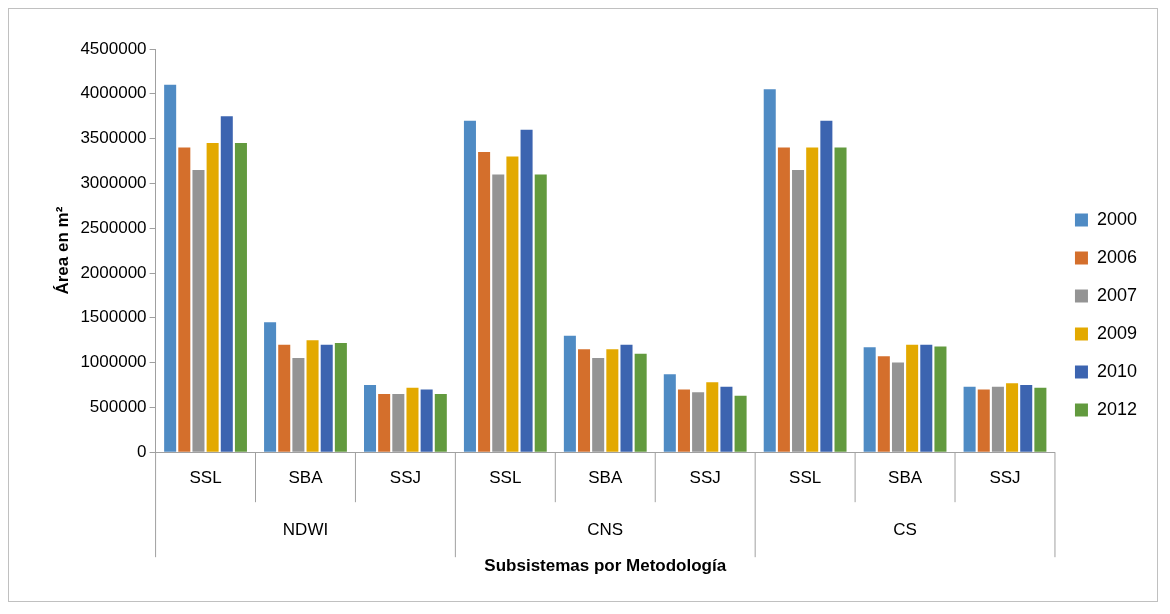 This screenshot has height=614, width=1170. Describe the element at coordinates (1116, 218) in the screenshot. I see `legend-label: 2000` at that location.